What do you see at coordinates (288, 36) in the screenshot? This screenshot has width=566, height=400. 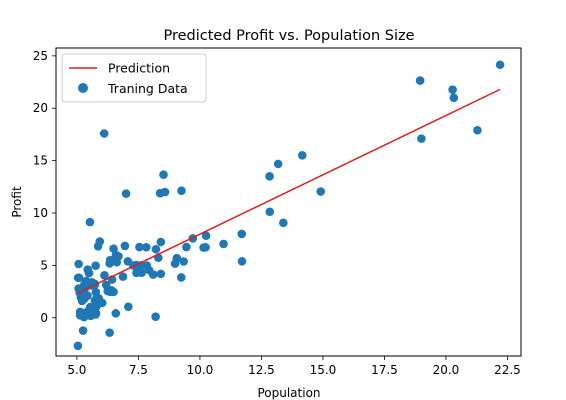 I see `chart-title: Predicted Profit vs. Population Size` at bounding box center [288, 36].